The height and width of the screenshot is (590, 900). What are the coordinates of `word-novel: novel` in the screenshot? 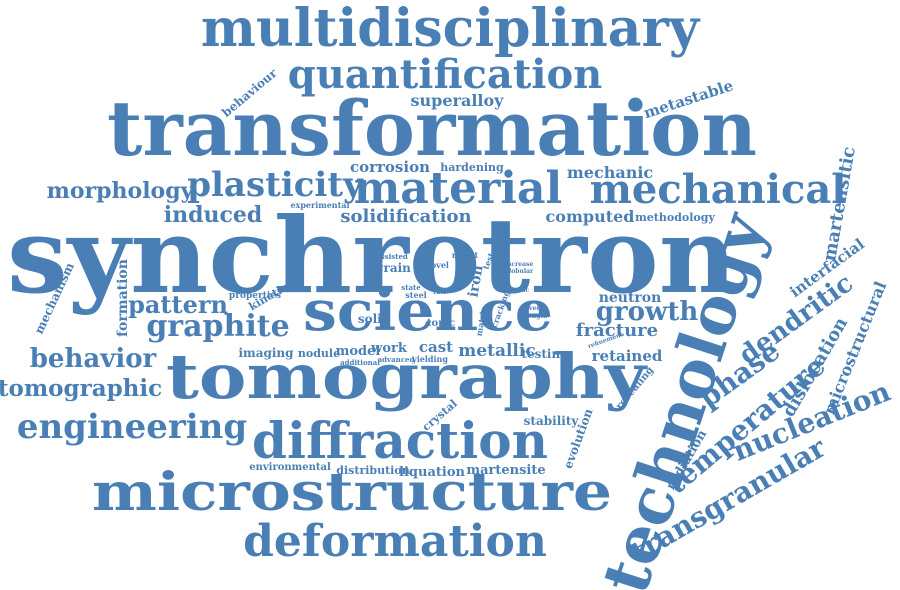 It's located at (437, 265).